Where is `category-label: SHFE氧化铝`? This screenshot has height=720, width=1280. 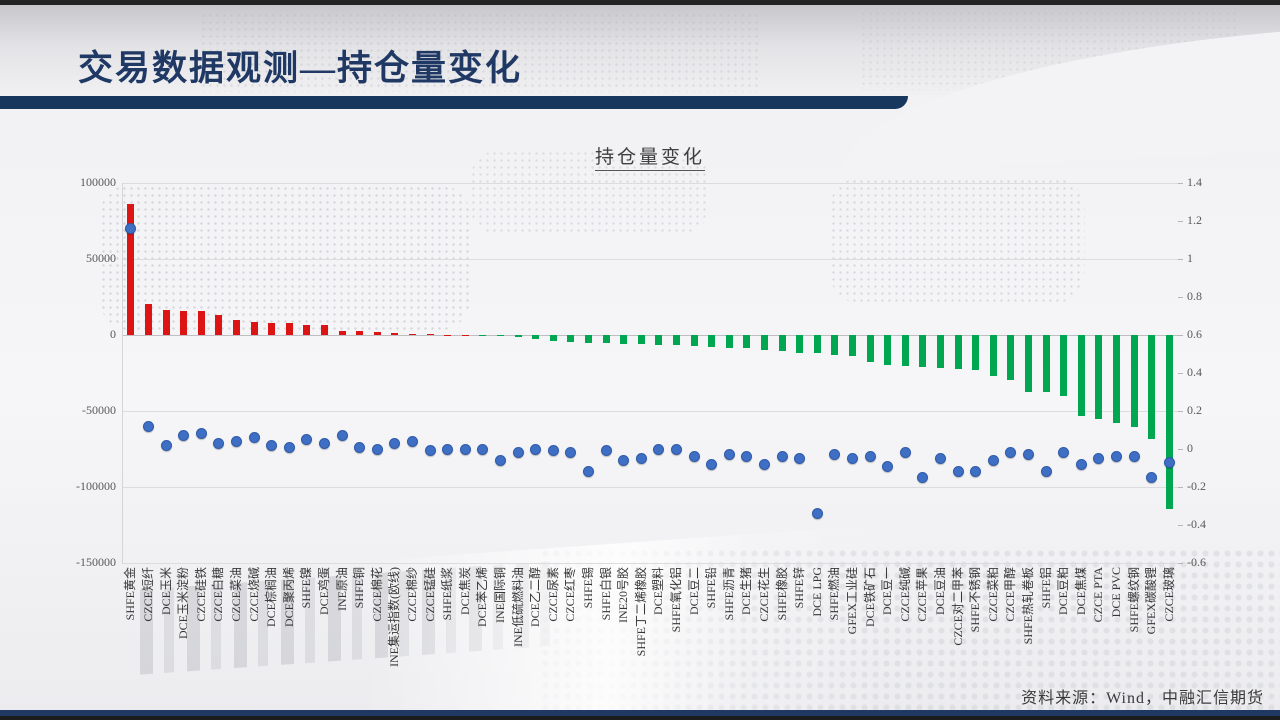
category-label: SHFE氧化铝 is located at coordinates (675, 600).